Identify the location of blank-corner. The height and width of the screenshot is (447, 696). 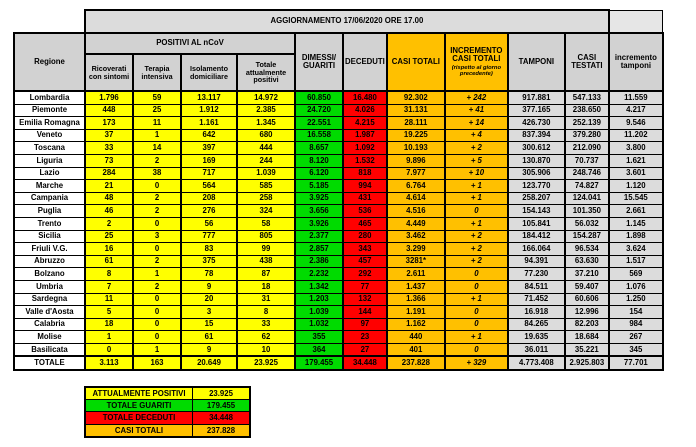
(49, 21).